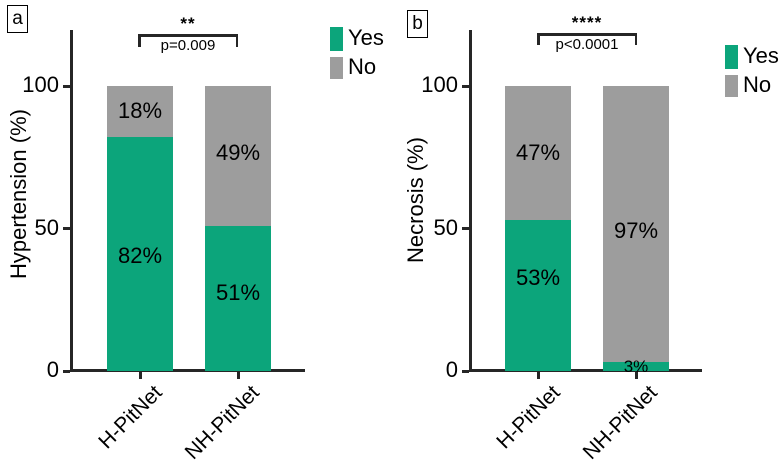 Image resolution: width=783 pixels, height=469 pixels. Describe the element at coordinates (587, 44) in the screenshot. I see `p-value-label: p<0.0001` at that location.